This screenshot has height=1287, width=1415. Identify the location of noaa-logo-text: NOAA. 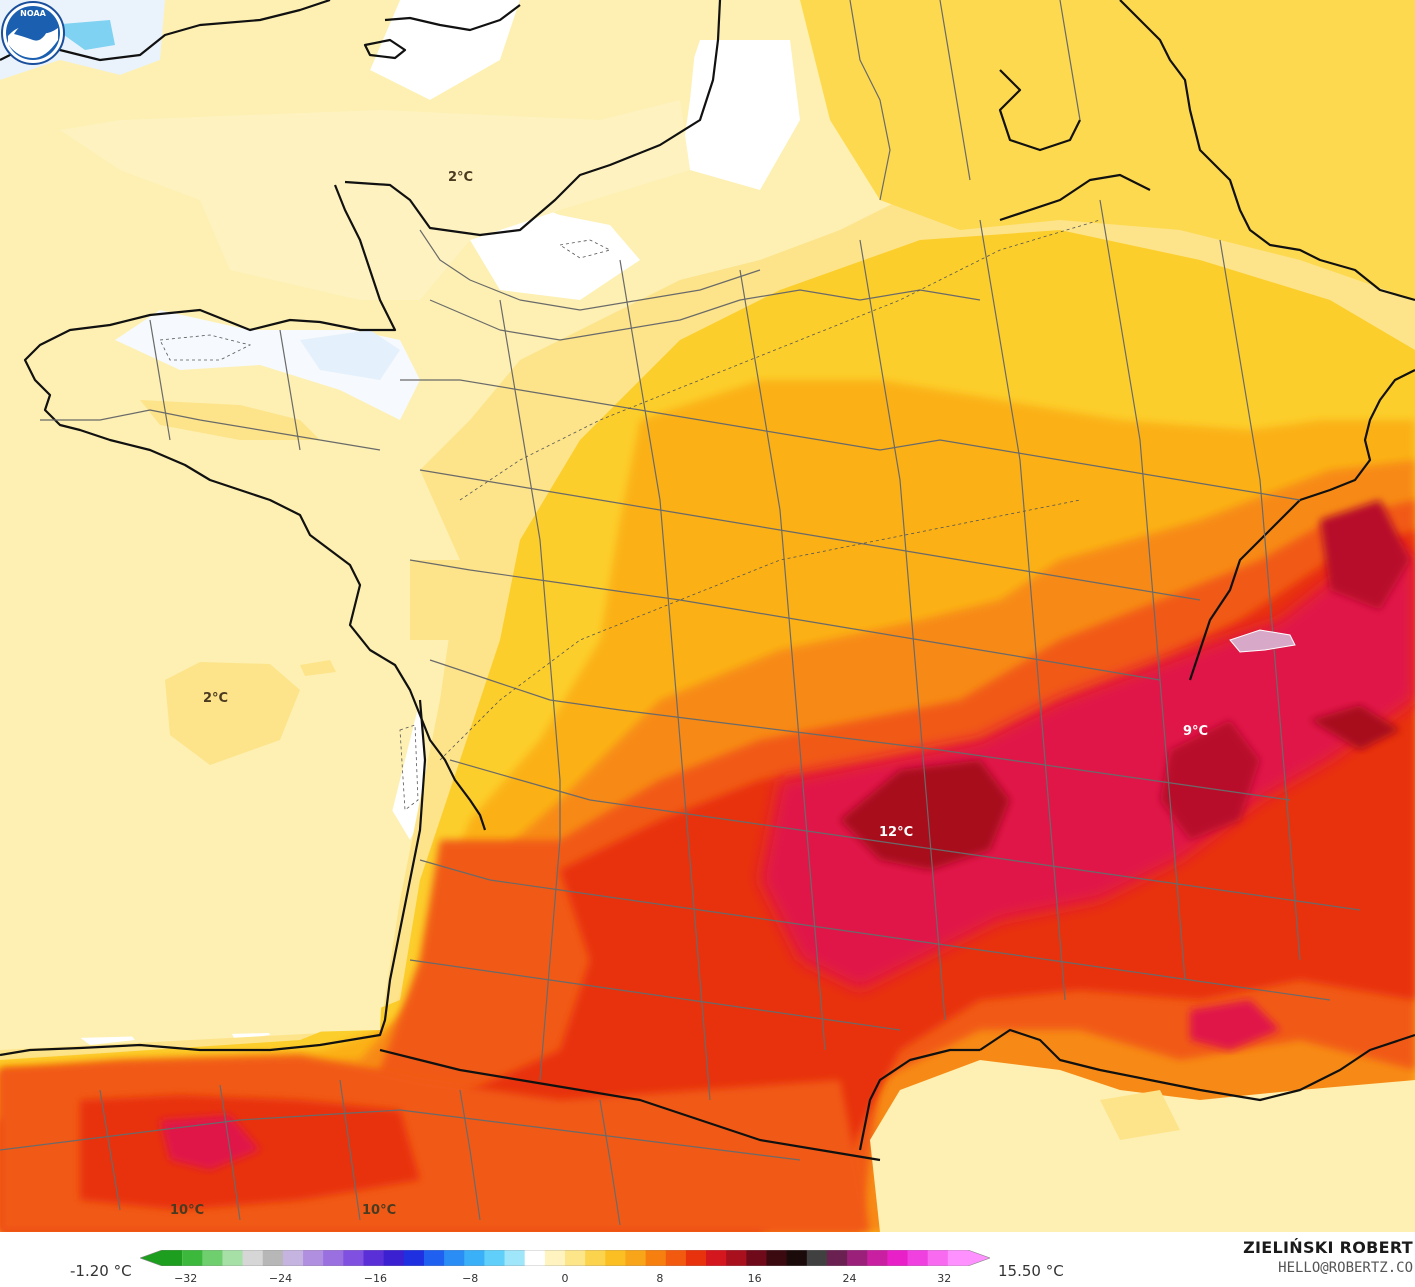
(33, 13).